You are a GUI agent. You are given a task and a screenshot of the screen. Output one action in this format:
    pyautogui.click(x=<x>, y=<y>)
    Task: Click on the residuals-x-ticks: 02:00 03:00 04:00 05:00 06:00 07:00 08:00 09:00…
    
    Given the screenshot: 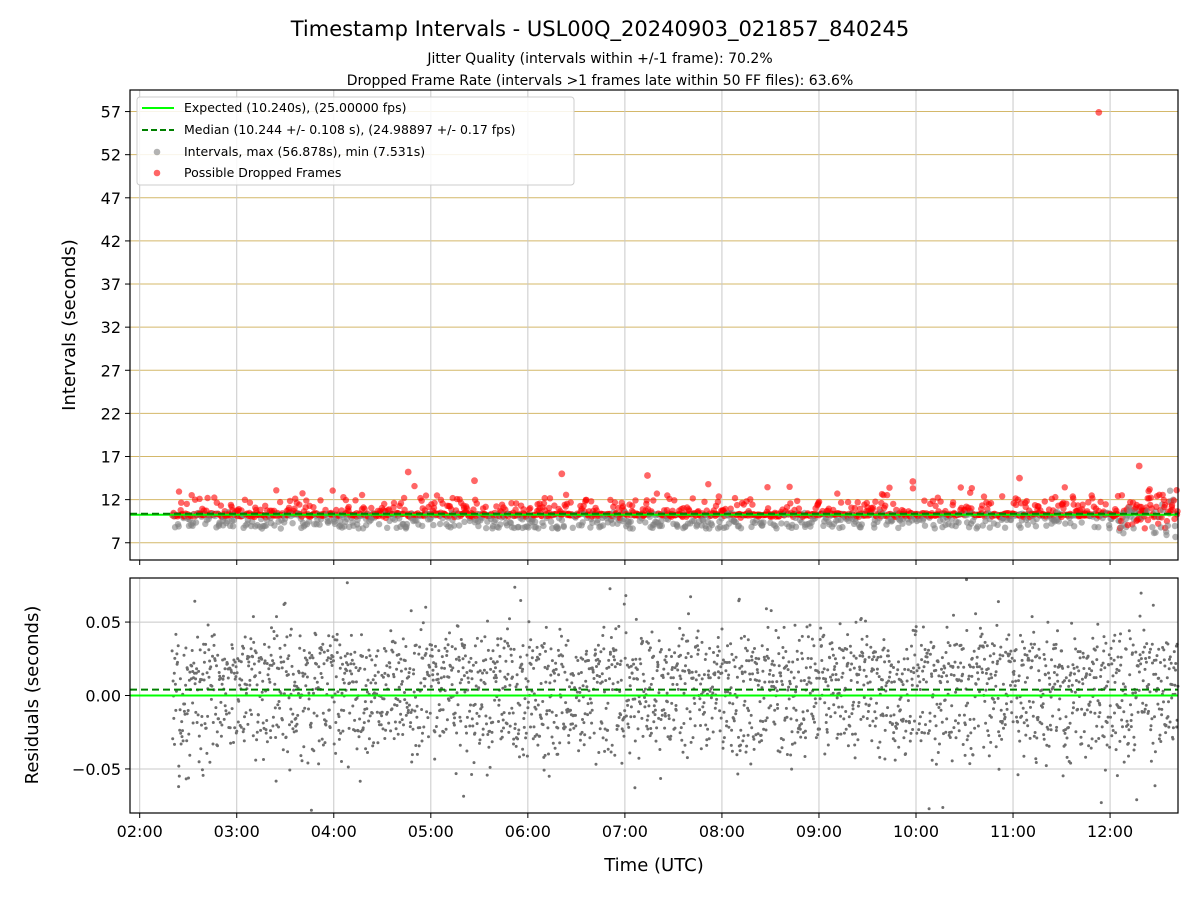 What is the action you would take?
    pyautogui.click(x=625, y=827)
    